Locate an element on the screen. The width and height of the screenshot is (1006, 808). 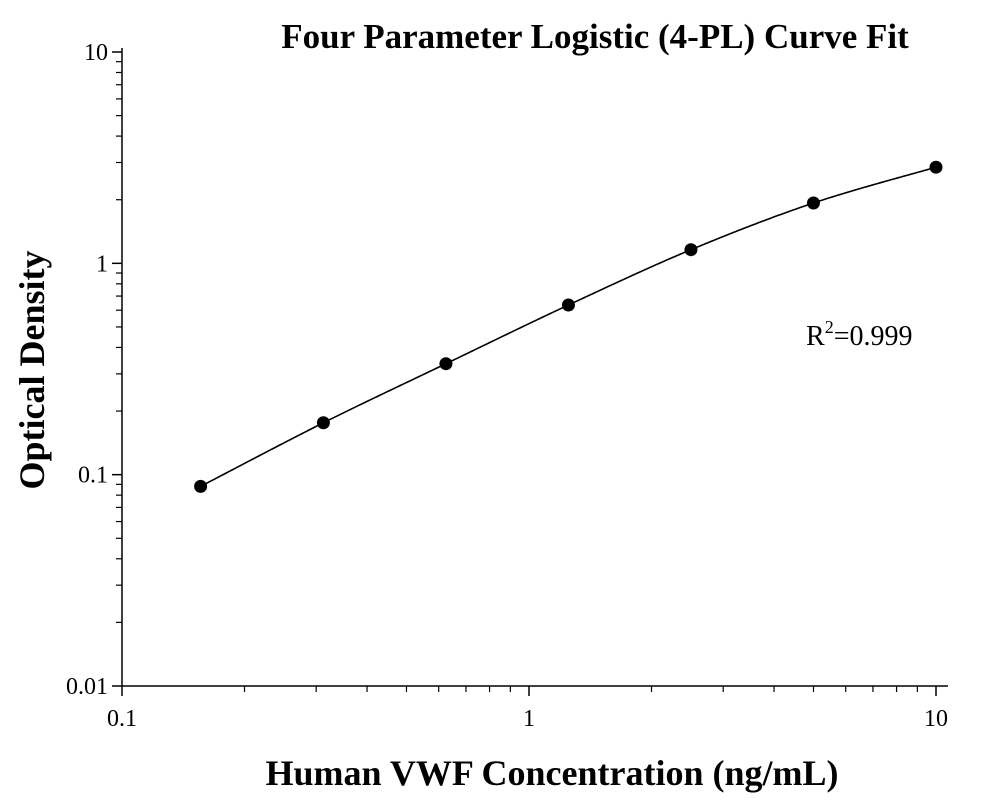
x-tick-label: 1 is located at coordinates (529, 719).